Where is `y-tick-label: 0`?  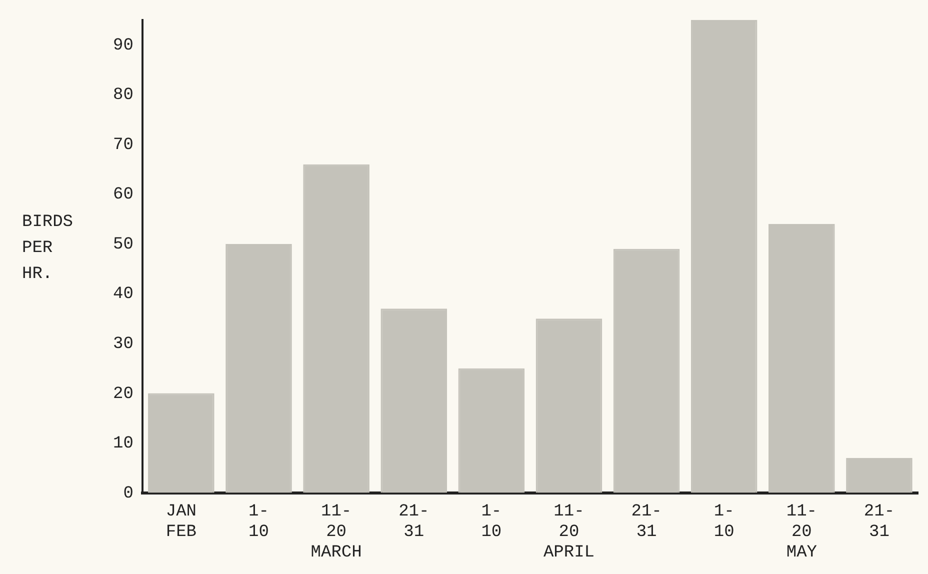
y-tick-label: 0 is located at coordinates (128, 494).